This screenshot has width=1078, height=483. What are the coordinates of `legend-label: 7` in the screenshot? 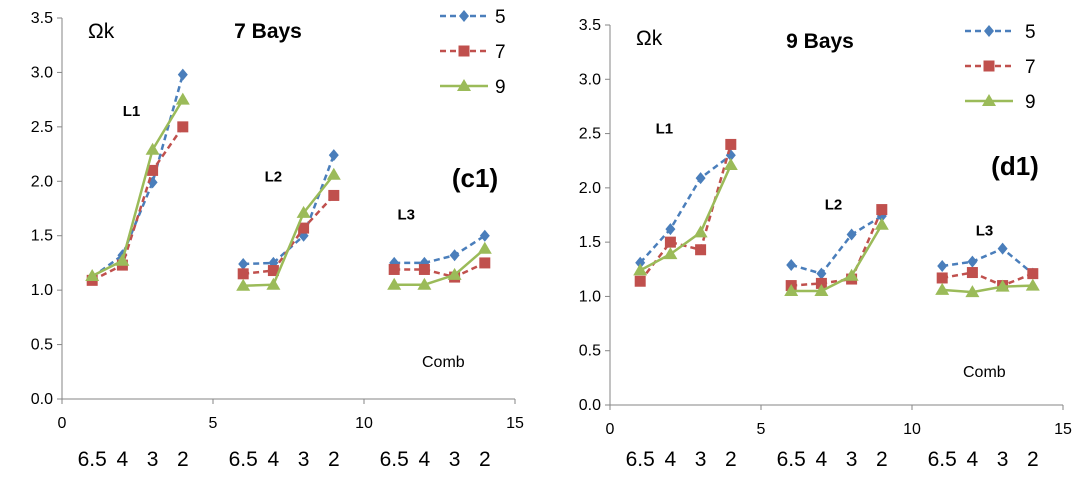 It's located at (500, 52).